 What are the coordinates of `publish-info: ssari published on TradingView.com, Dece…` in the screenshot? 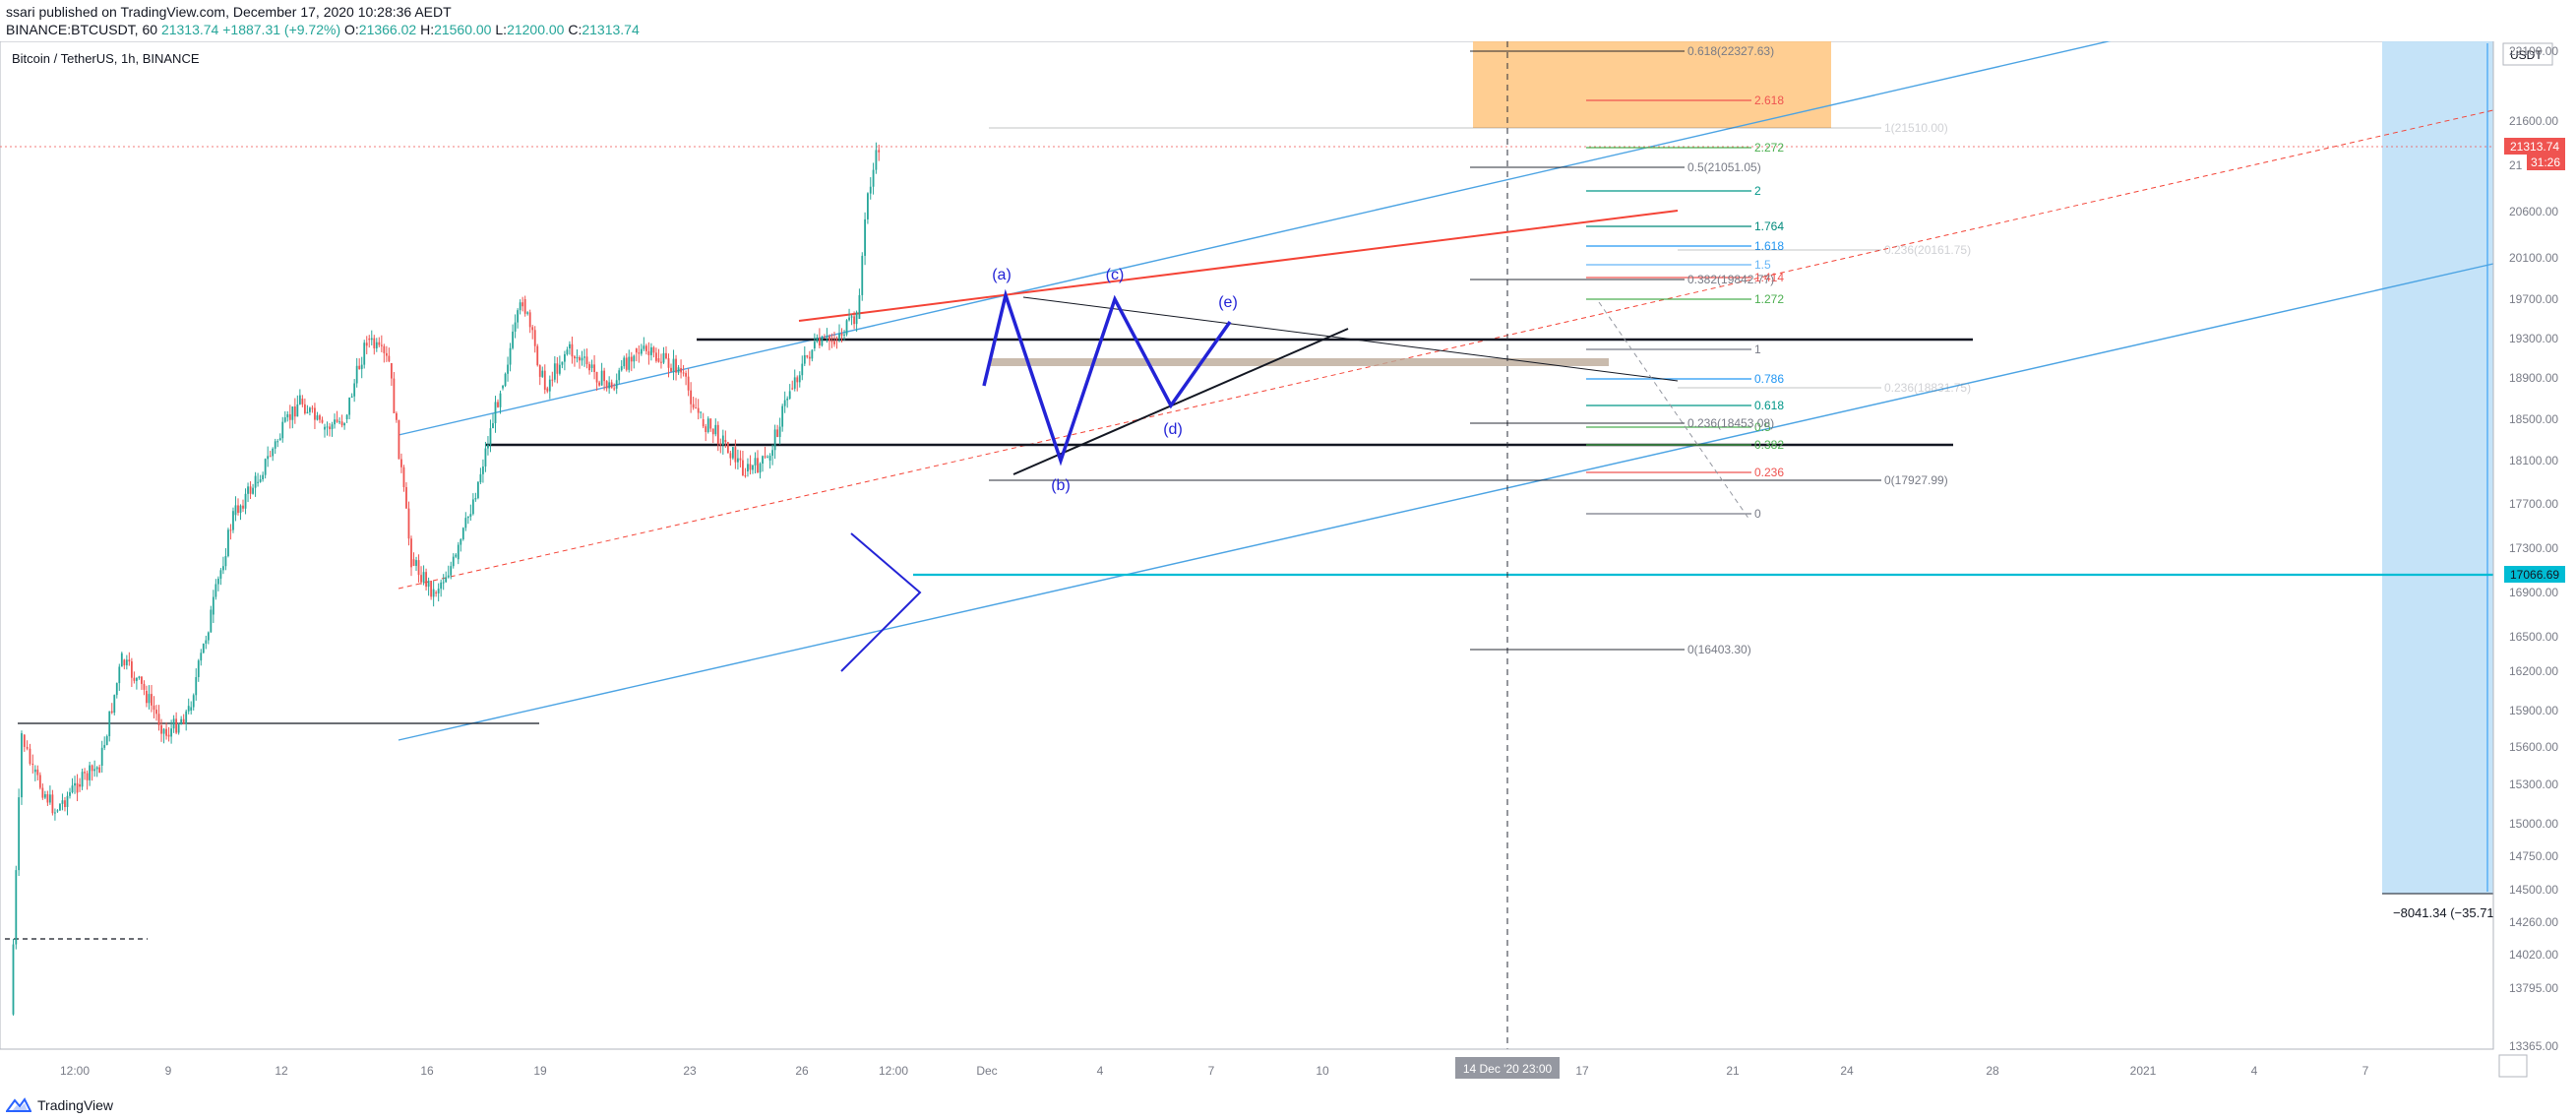 It's located at (229, 12).